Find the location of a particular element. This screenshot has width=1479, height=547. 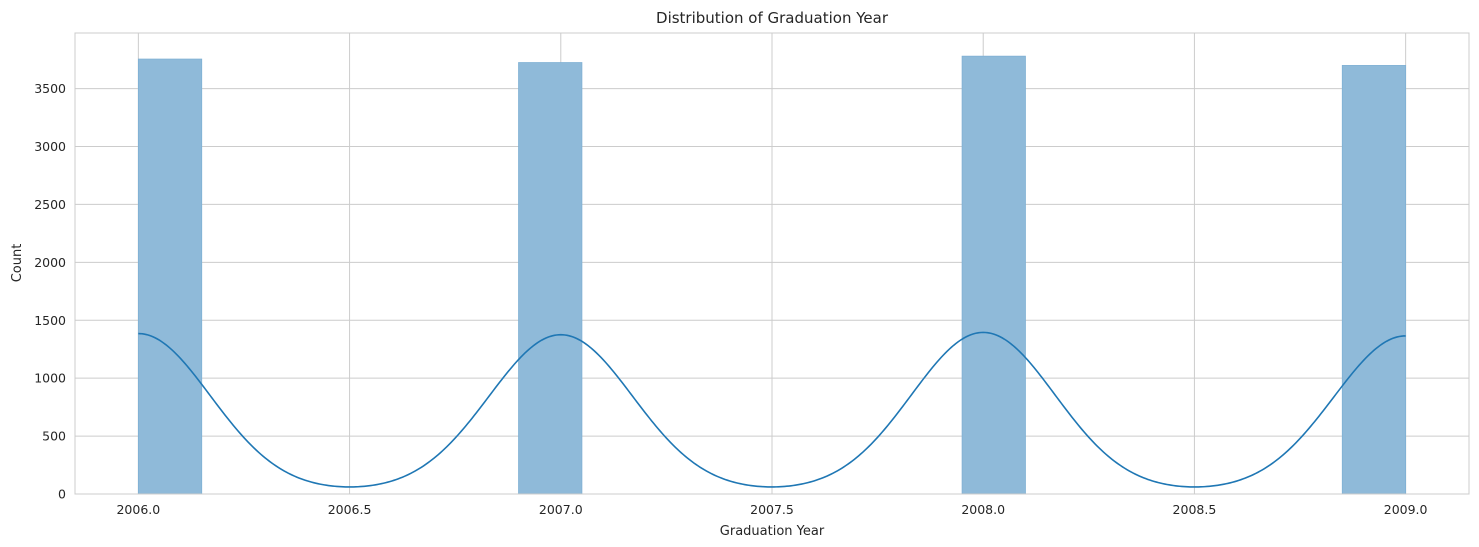

y-tick-label: 2000 is located at coordinates (50, 262).